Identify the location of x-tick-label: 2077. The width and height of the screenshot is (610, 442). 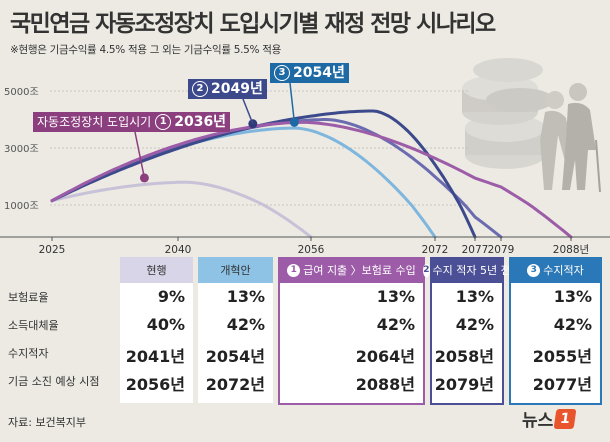
(475, 250).